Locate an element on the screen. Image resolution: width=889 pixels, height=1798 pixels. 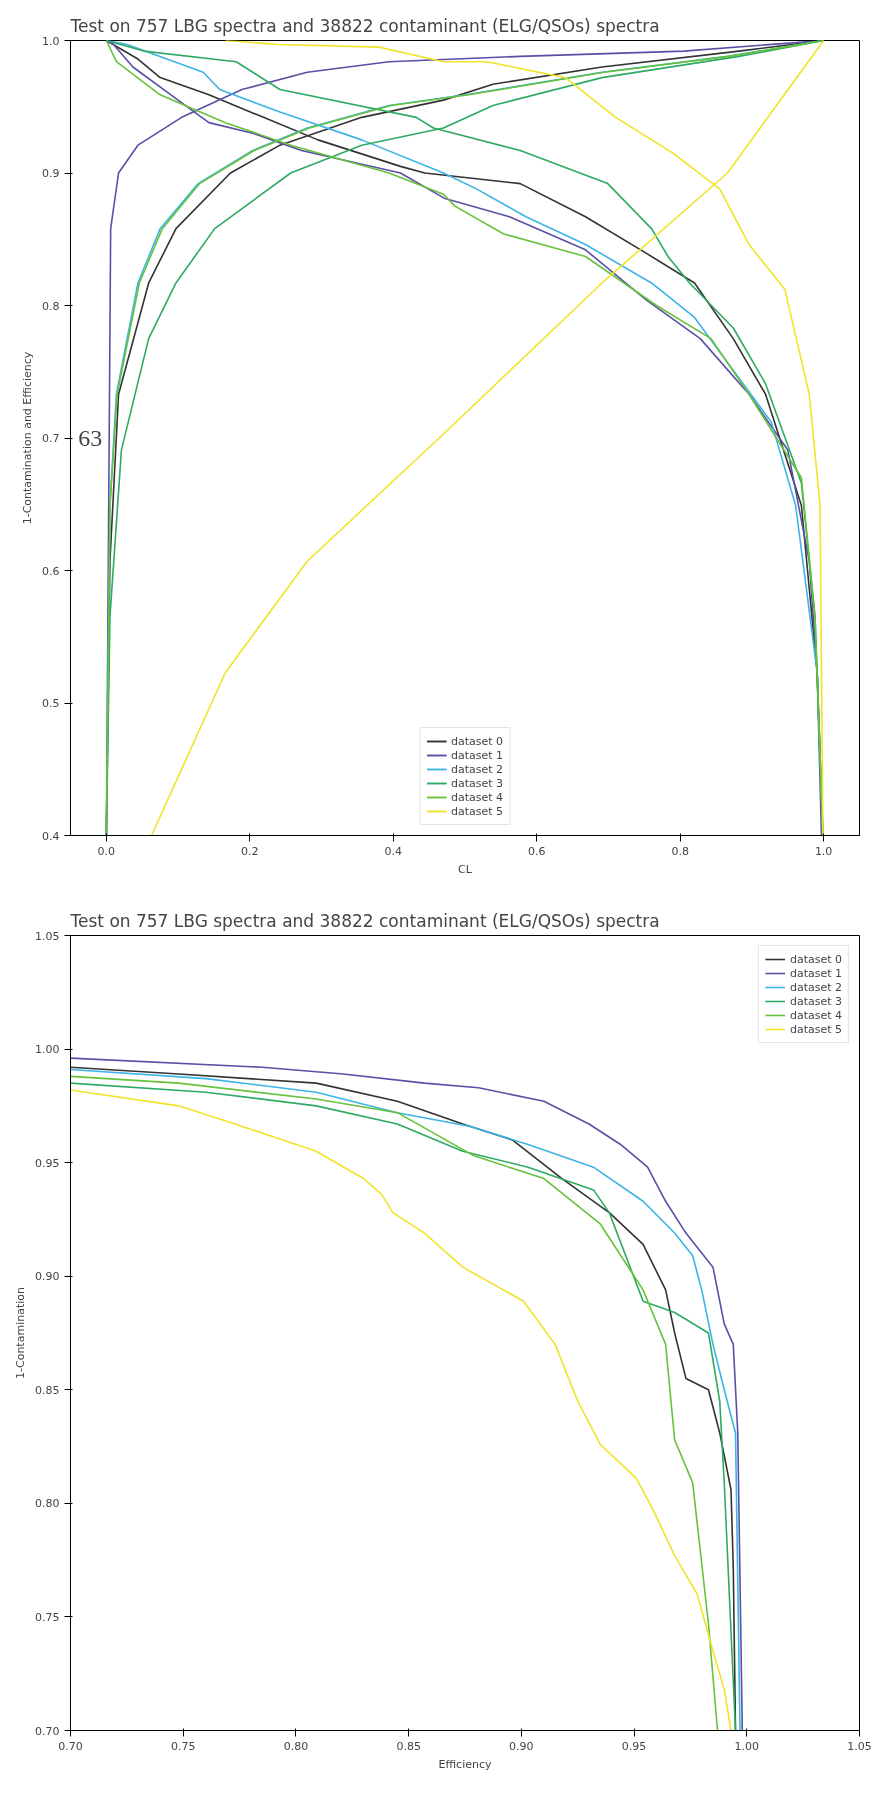
y-tick-label: 0.8 is located at coordinates (51, 306).